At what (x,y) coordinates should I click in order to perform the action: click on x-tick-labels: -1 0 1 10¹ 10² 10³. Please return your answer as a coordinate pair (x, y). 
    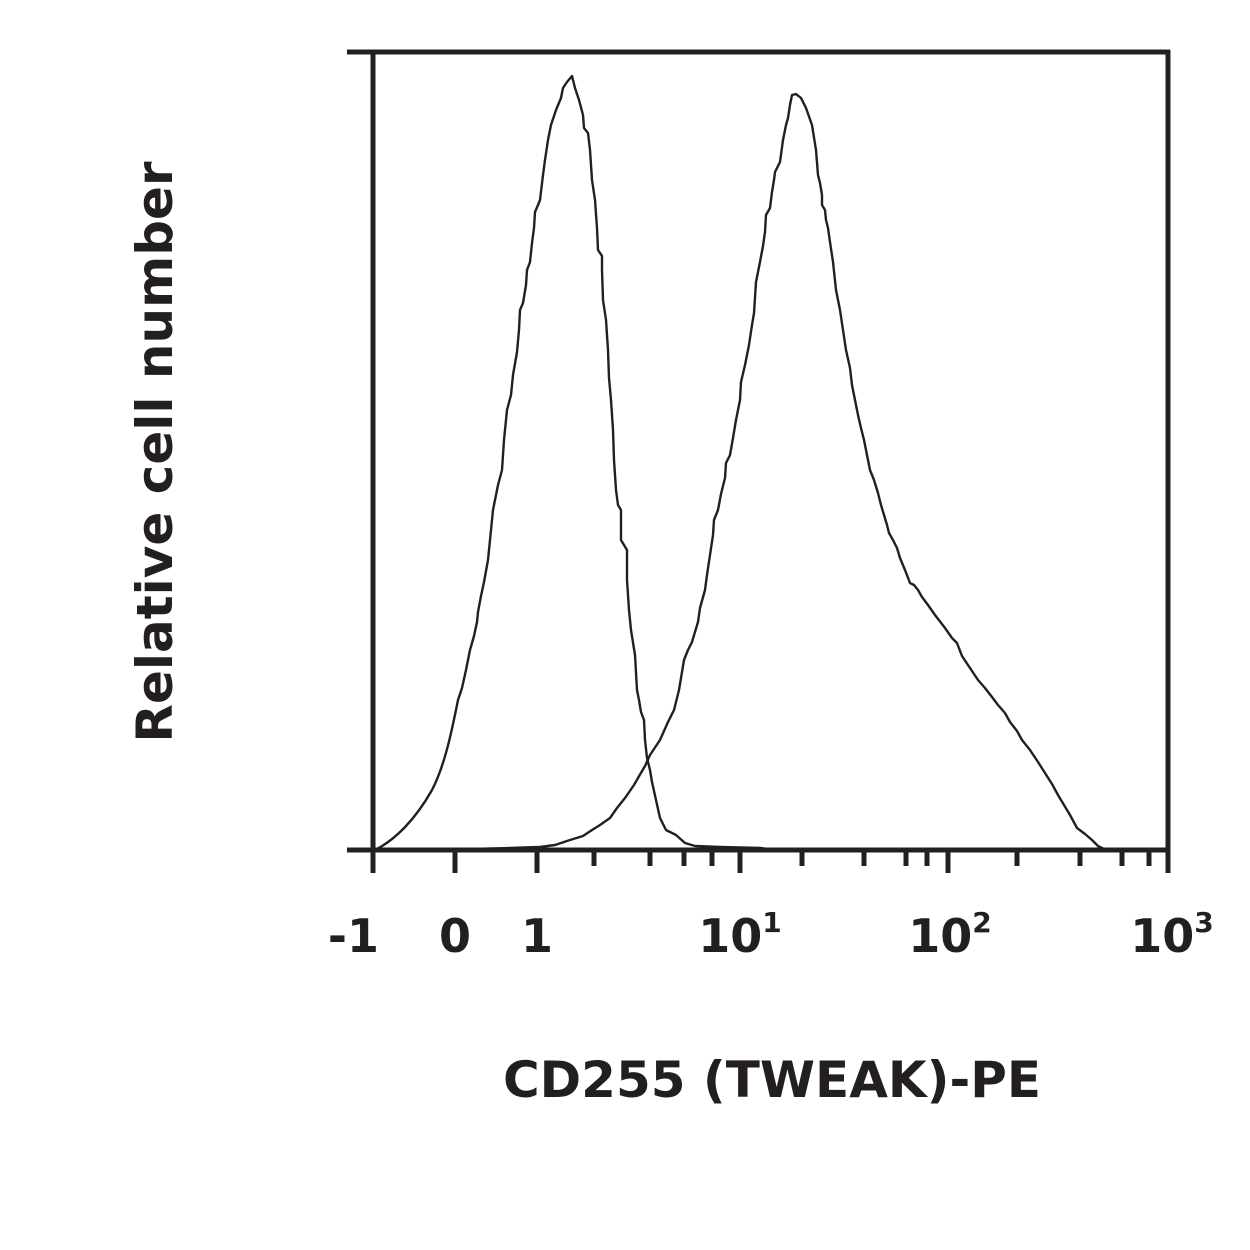
    Looking at the image, I should click on (771, 934).